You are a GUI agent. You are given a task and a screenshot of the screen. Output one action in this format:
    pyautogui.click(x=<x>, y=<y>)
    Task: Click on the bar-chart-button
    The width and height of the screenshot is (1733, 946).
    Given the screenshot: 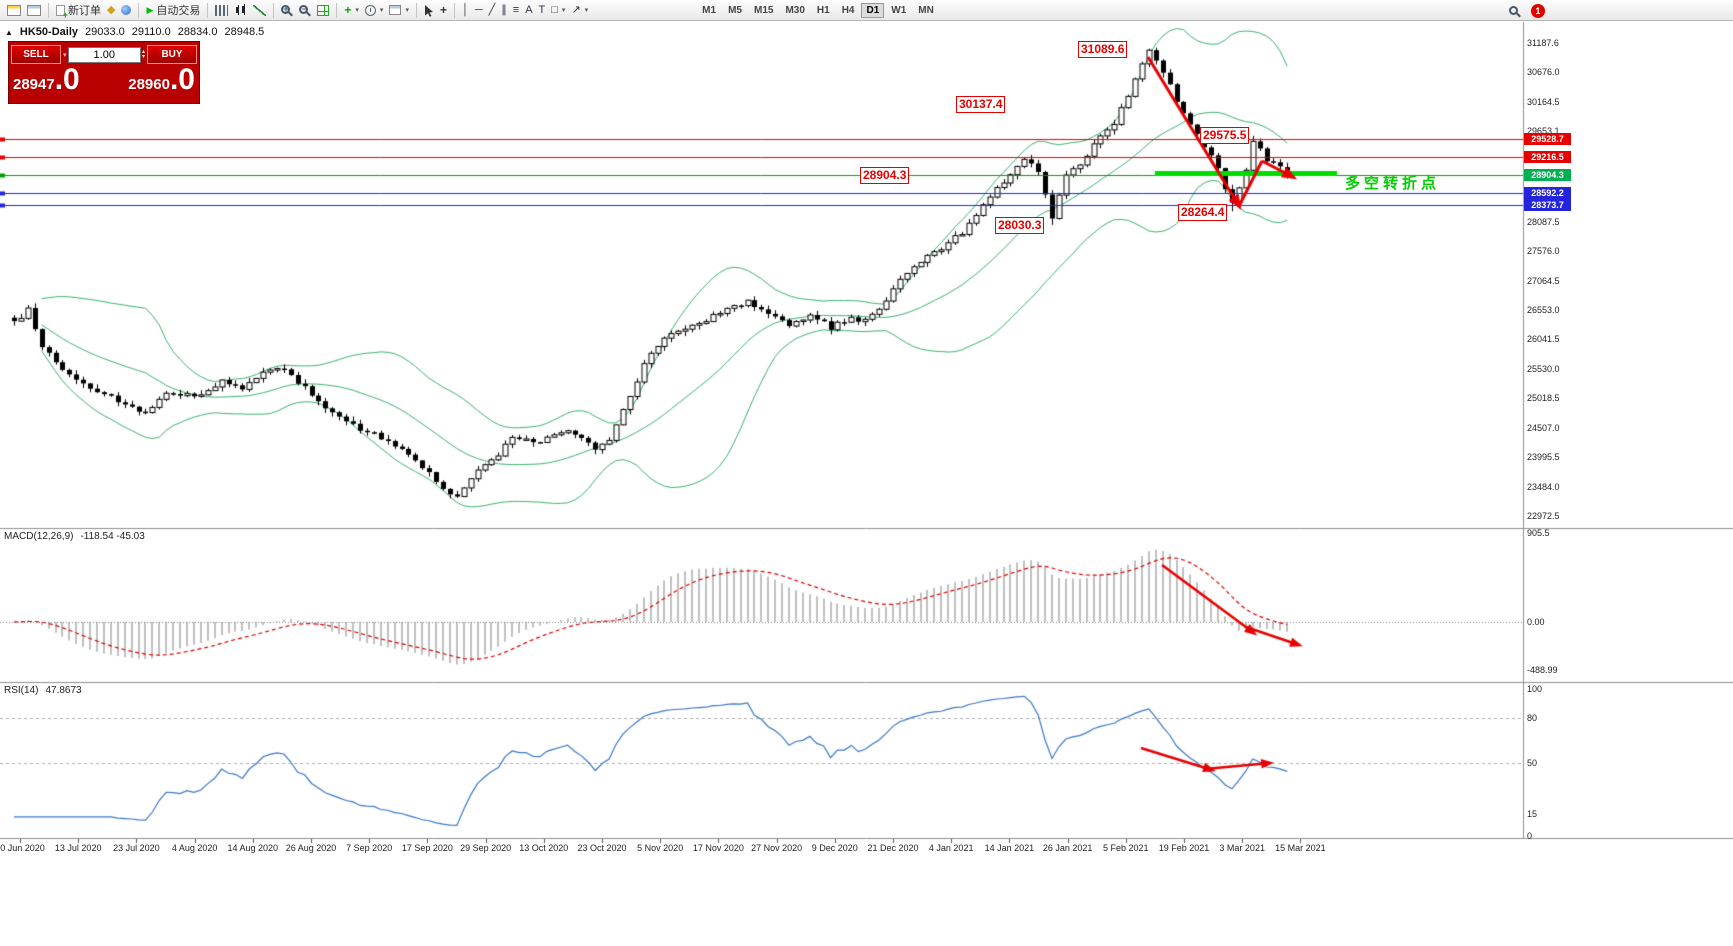 What is the action you would take?
    pyautogui.click(x=221, y=10)
    